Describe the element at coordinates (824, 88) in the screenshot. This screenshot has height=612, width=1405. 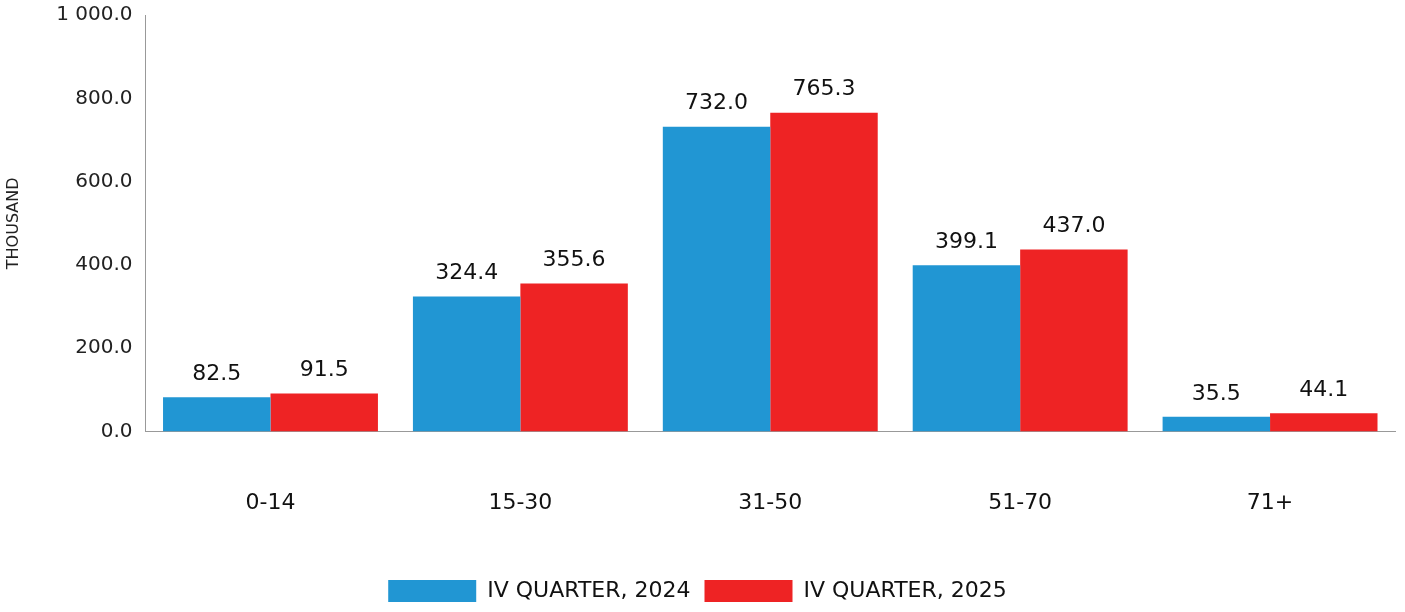
I see `data-label: 765.3` at that location.